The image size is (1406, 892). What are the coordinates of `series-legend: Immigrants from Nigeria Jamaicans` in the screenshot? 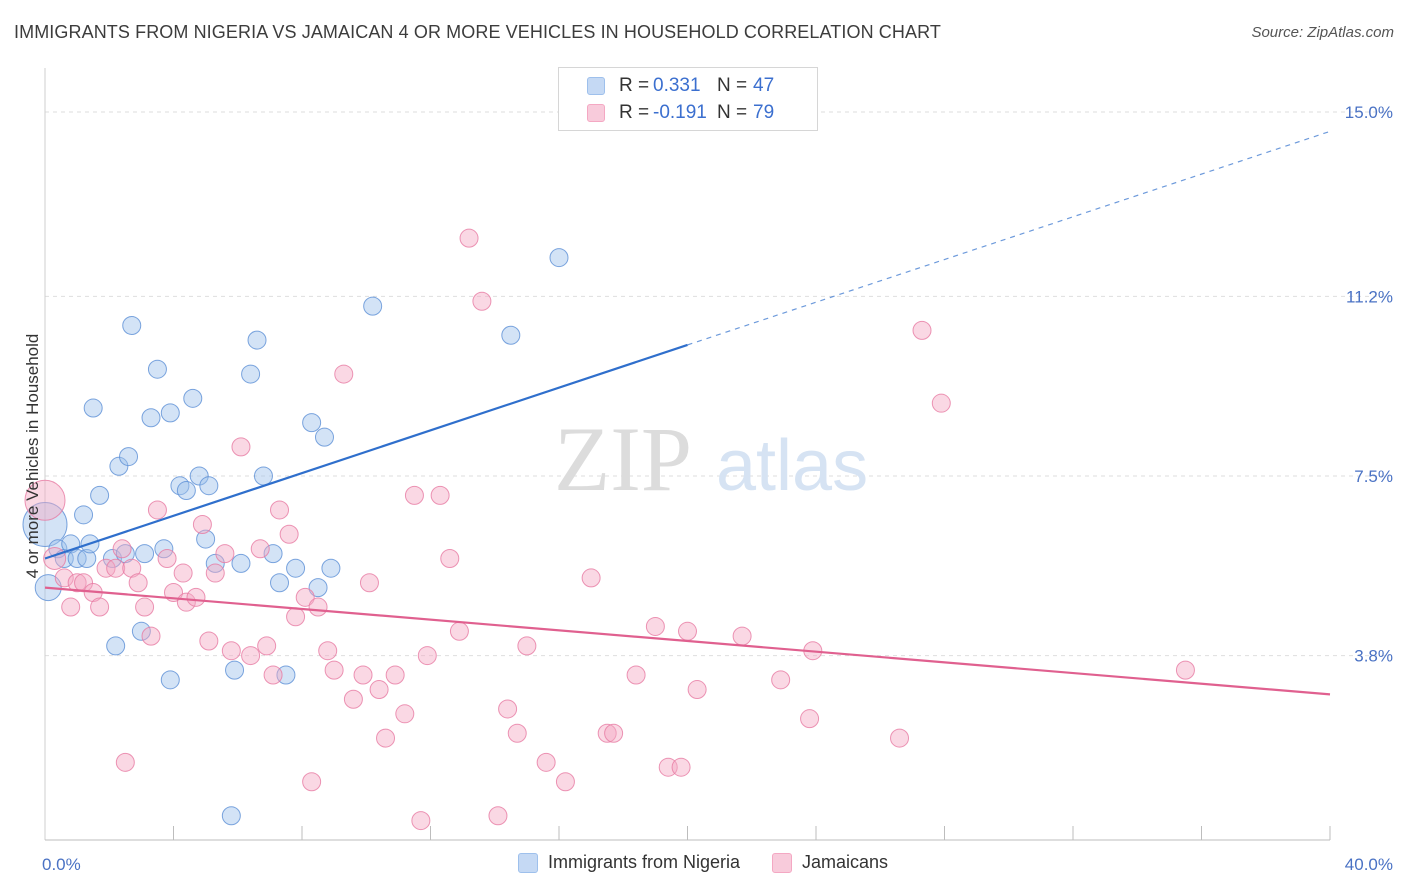 It's located at (703, 862).